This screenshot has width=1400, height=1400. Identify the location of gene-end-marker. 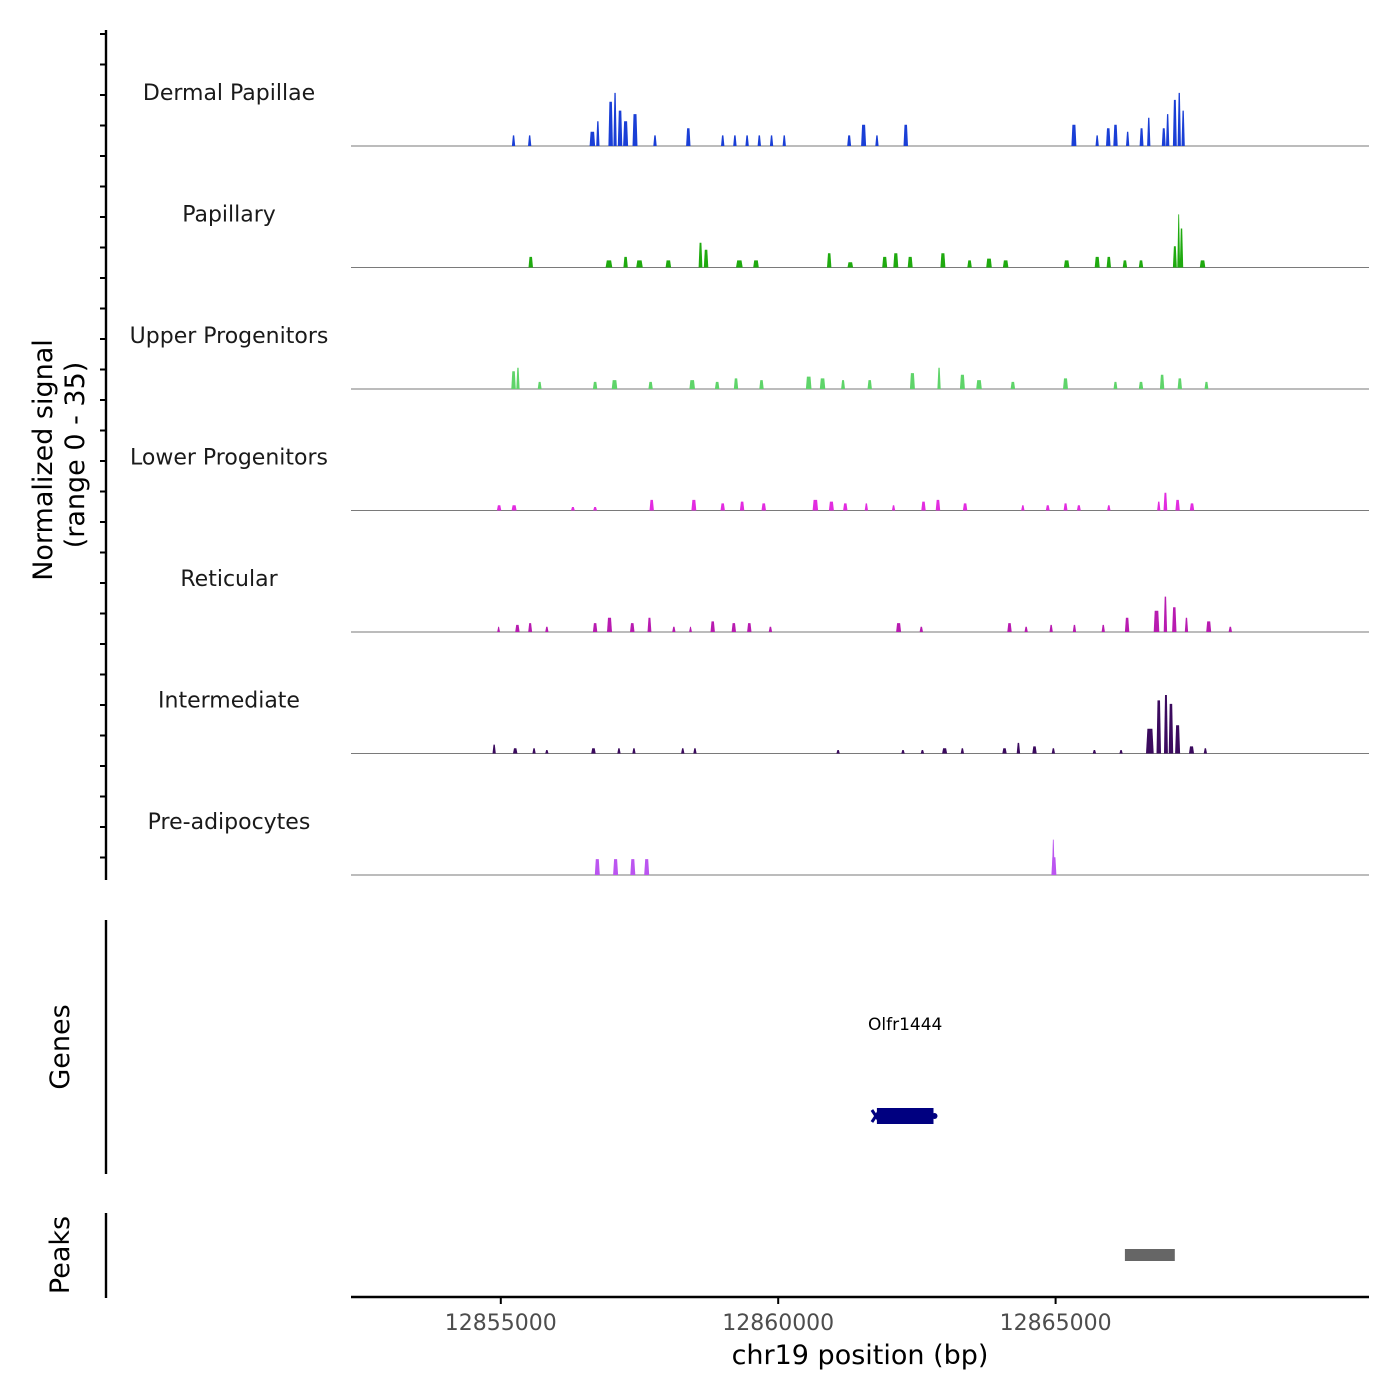
(934, 1116).